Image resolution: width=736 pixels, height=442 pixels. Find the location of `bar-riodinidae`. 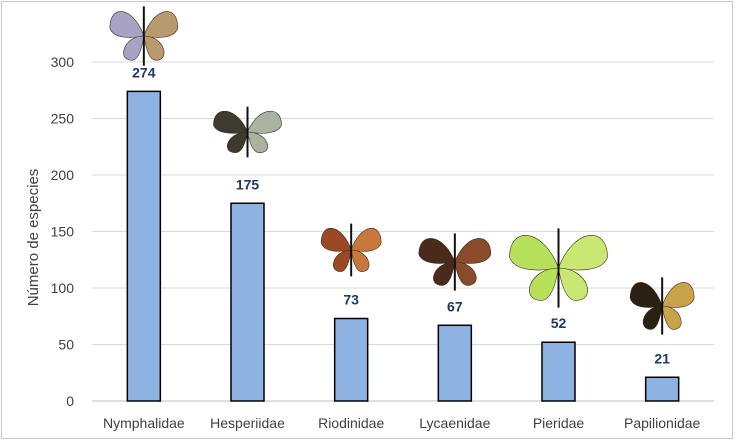

bar-riodinidae is located at coordinates (351, 359).